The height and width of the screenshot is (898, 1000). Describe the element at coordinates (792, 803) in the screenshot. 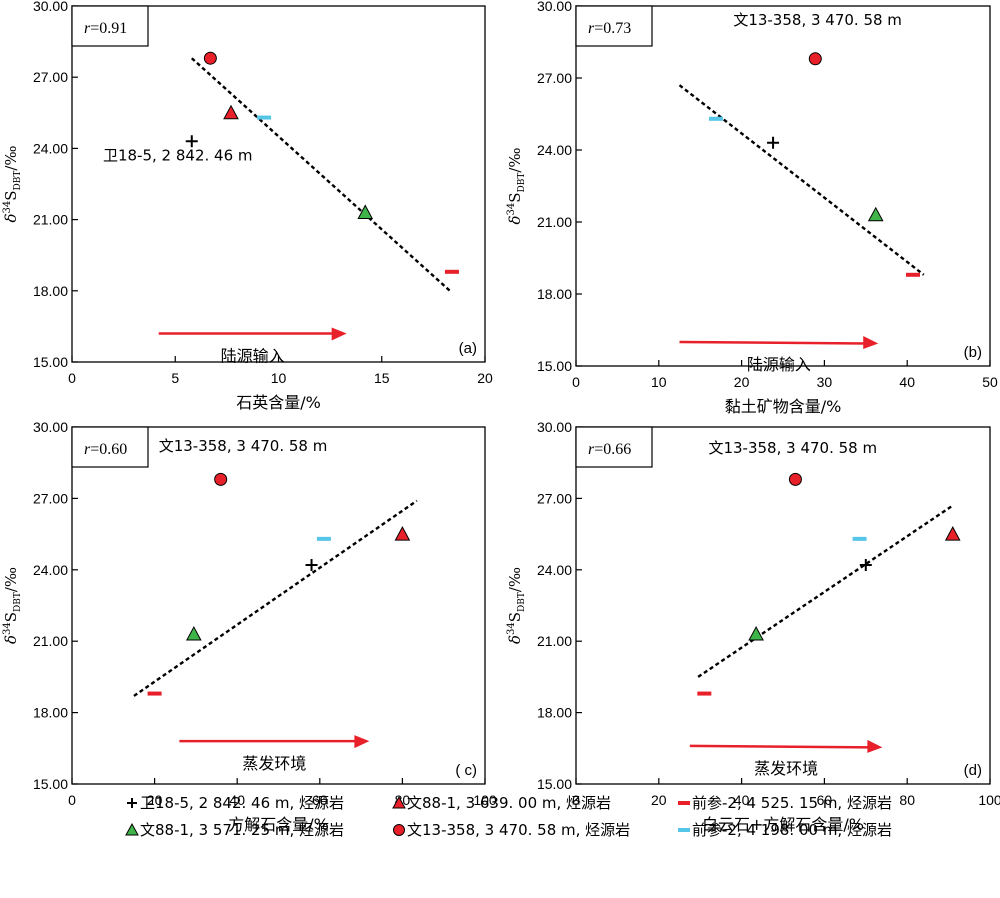

I see `legend-label: 前参-2, 4 525. 15 m, 烃源岩` at that location.